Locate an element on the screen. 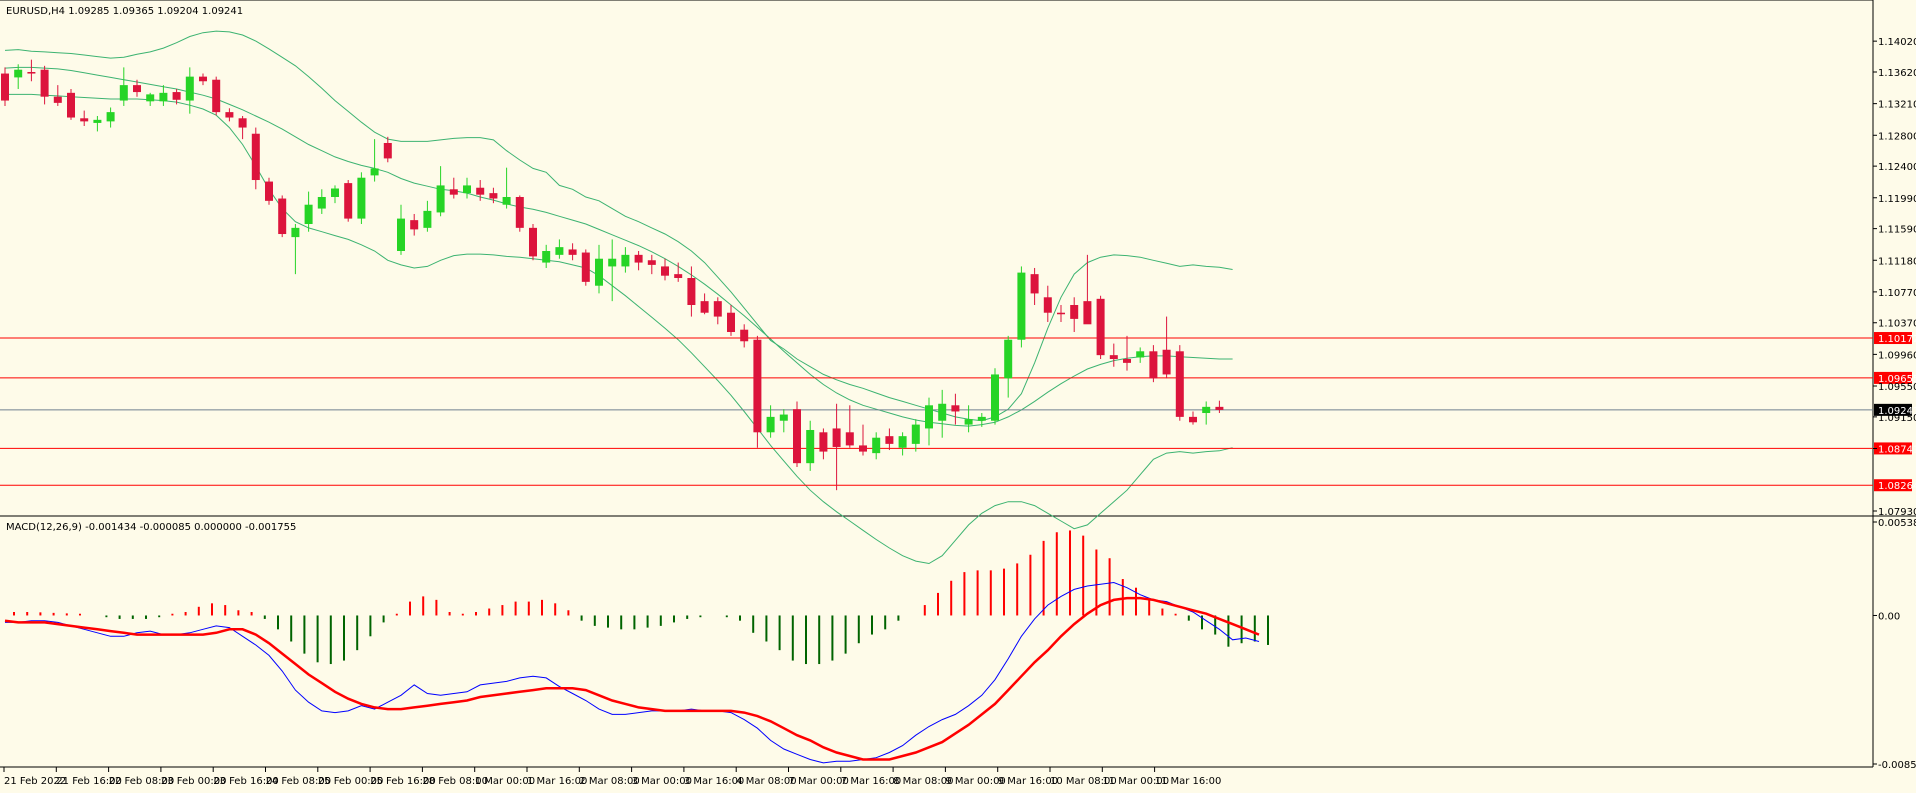  level-price-label: 1.08741 is located at coordinates (1897, 449).